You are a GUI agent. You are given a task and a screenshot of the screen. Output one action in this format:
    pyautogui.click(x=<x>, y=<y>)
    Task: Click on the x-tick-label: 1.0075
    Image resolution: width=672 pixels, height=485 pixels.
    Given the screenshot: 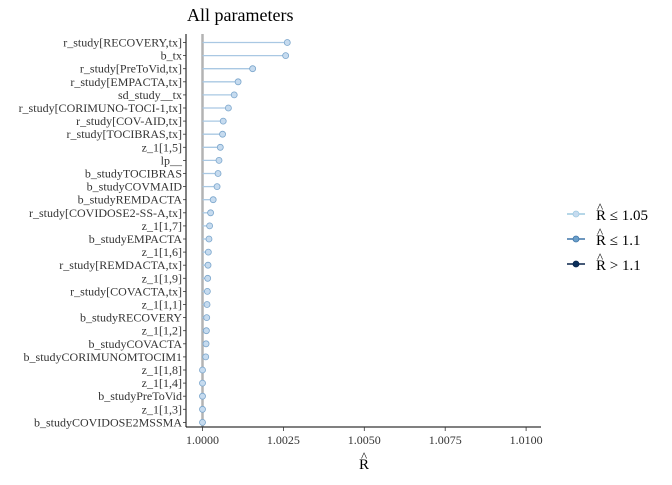 What is the action you would take?
    pyautogui.click(x=445, y=440)
    